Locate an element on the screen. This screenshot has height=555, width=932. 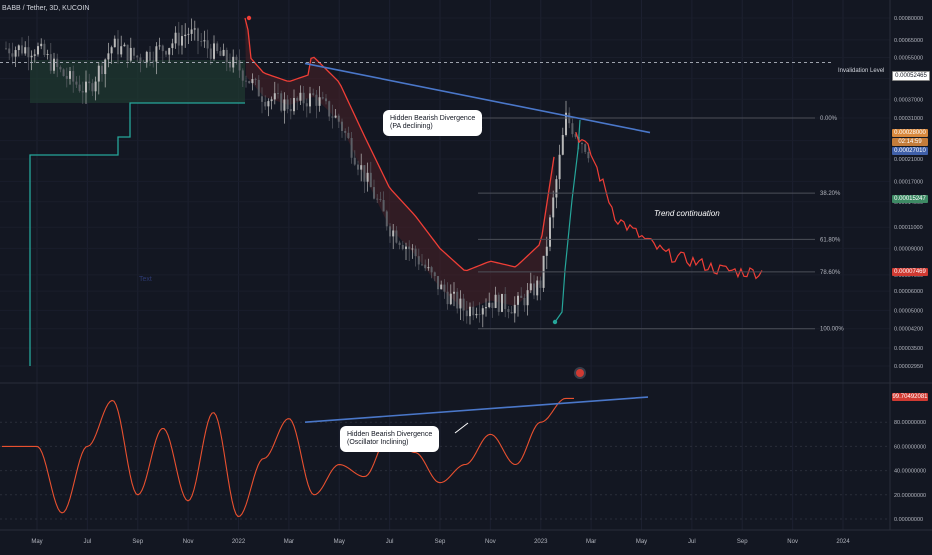
countdown-badge: 02:14:59 is located at coordinates (910, 142).